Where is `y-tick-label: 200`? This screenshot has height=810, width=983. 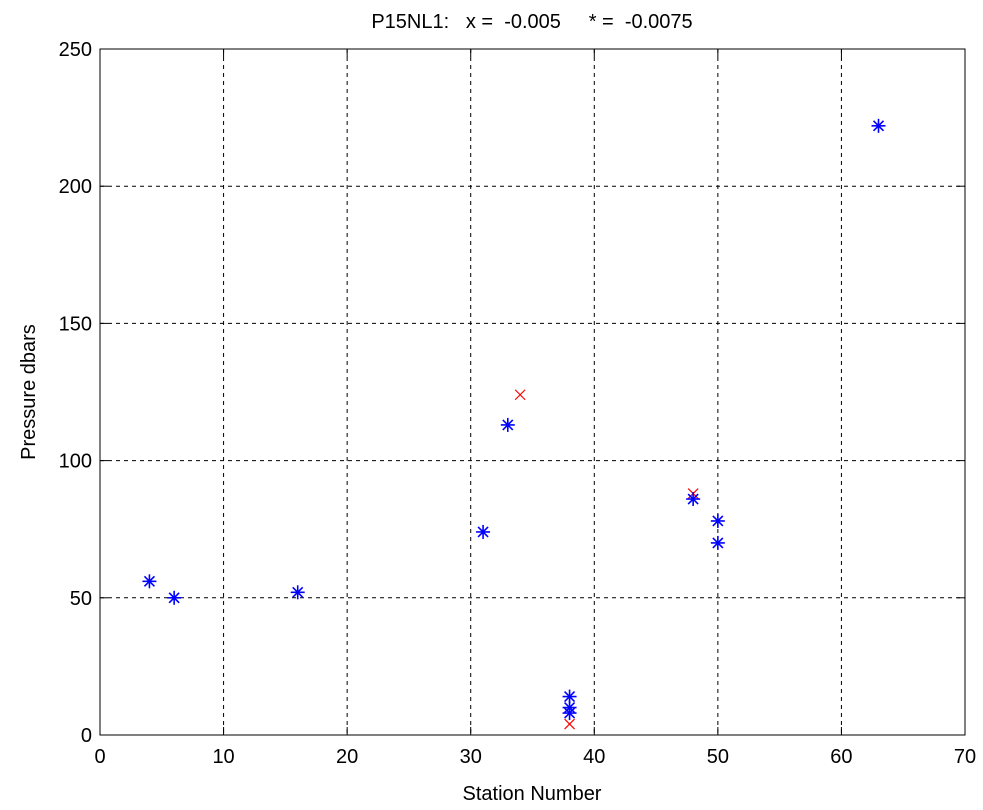
y-tick-label: 200 is located at coordinates (75, 187).